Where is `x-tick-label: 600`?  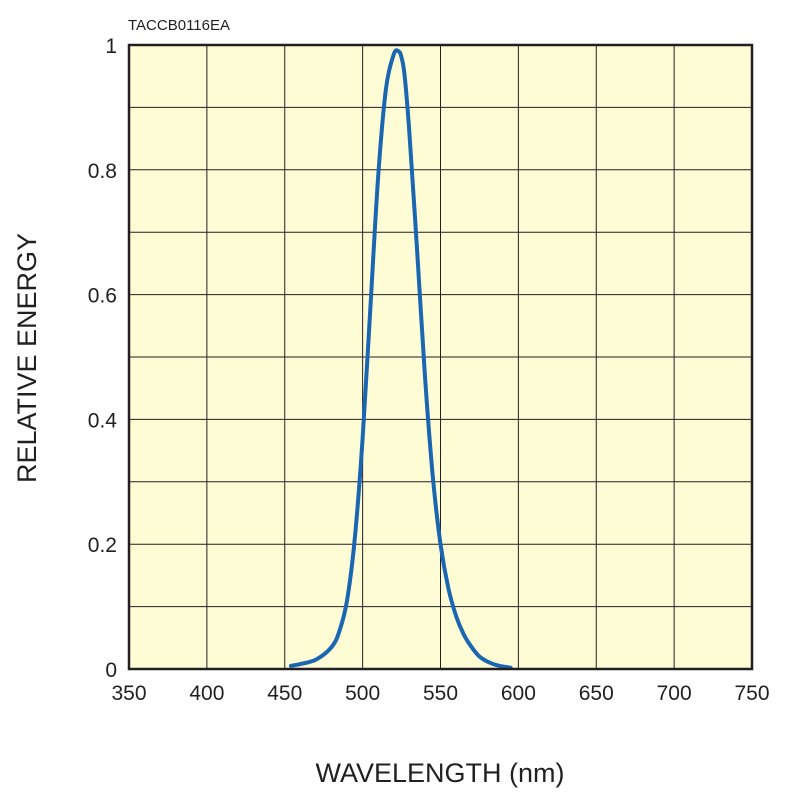
x-tick-label: 600 is located at coordinates (518, 693).